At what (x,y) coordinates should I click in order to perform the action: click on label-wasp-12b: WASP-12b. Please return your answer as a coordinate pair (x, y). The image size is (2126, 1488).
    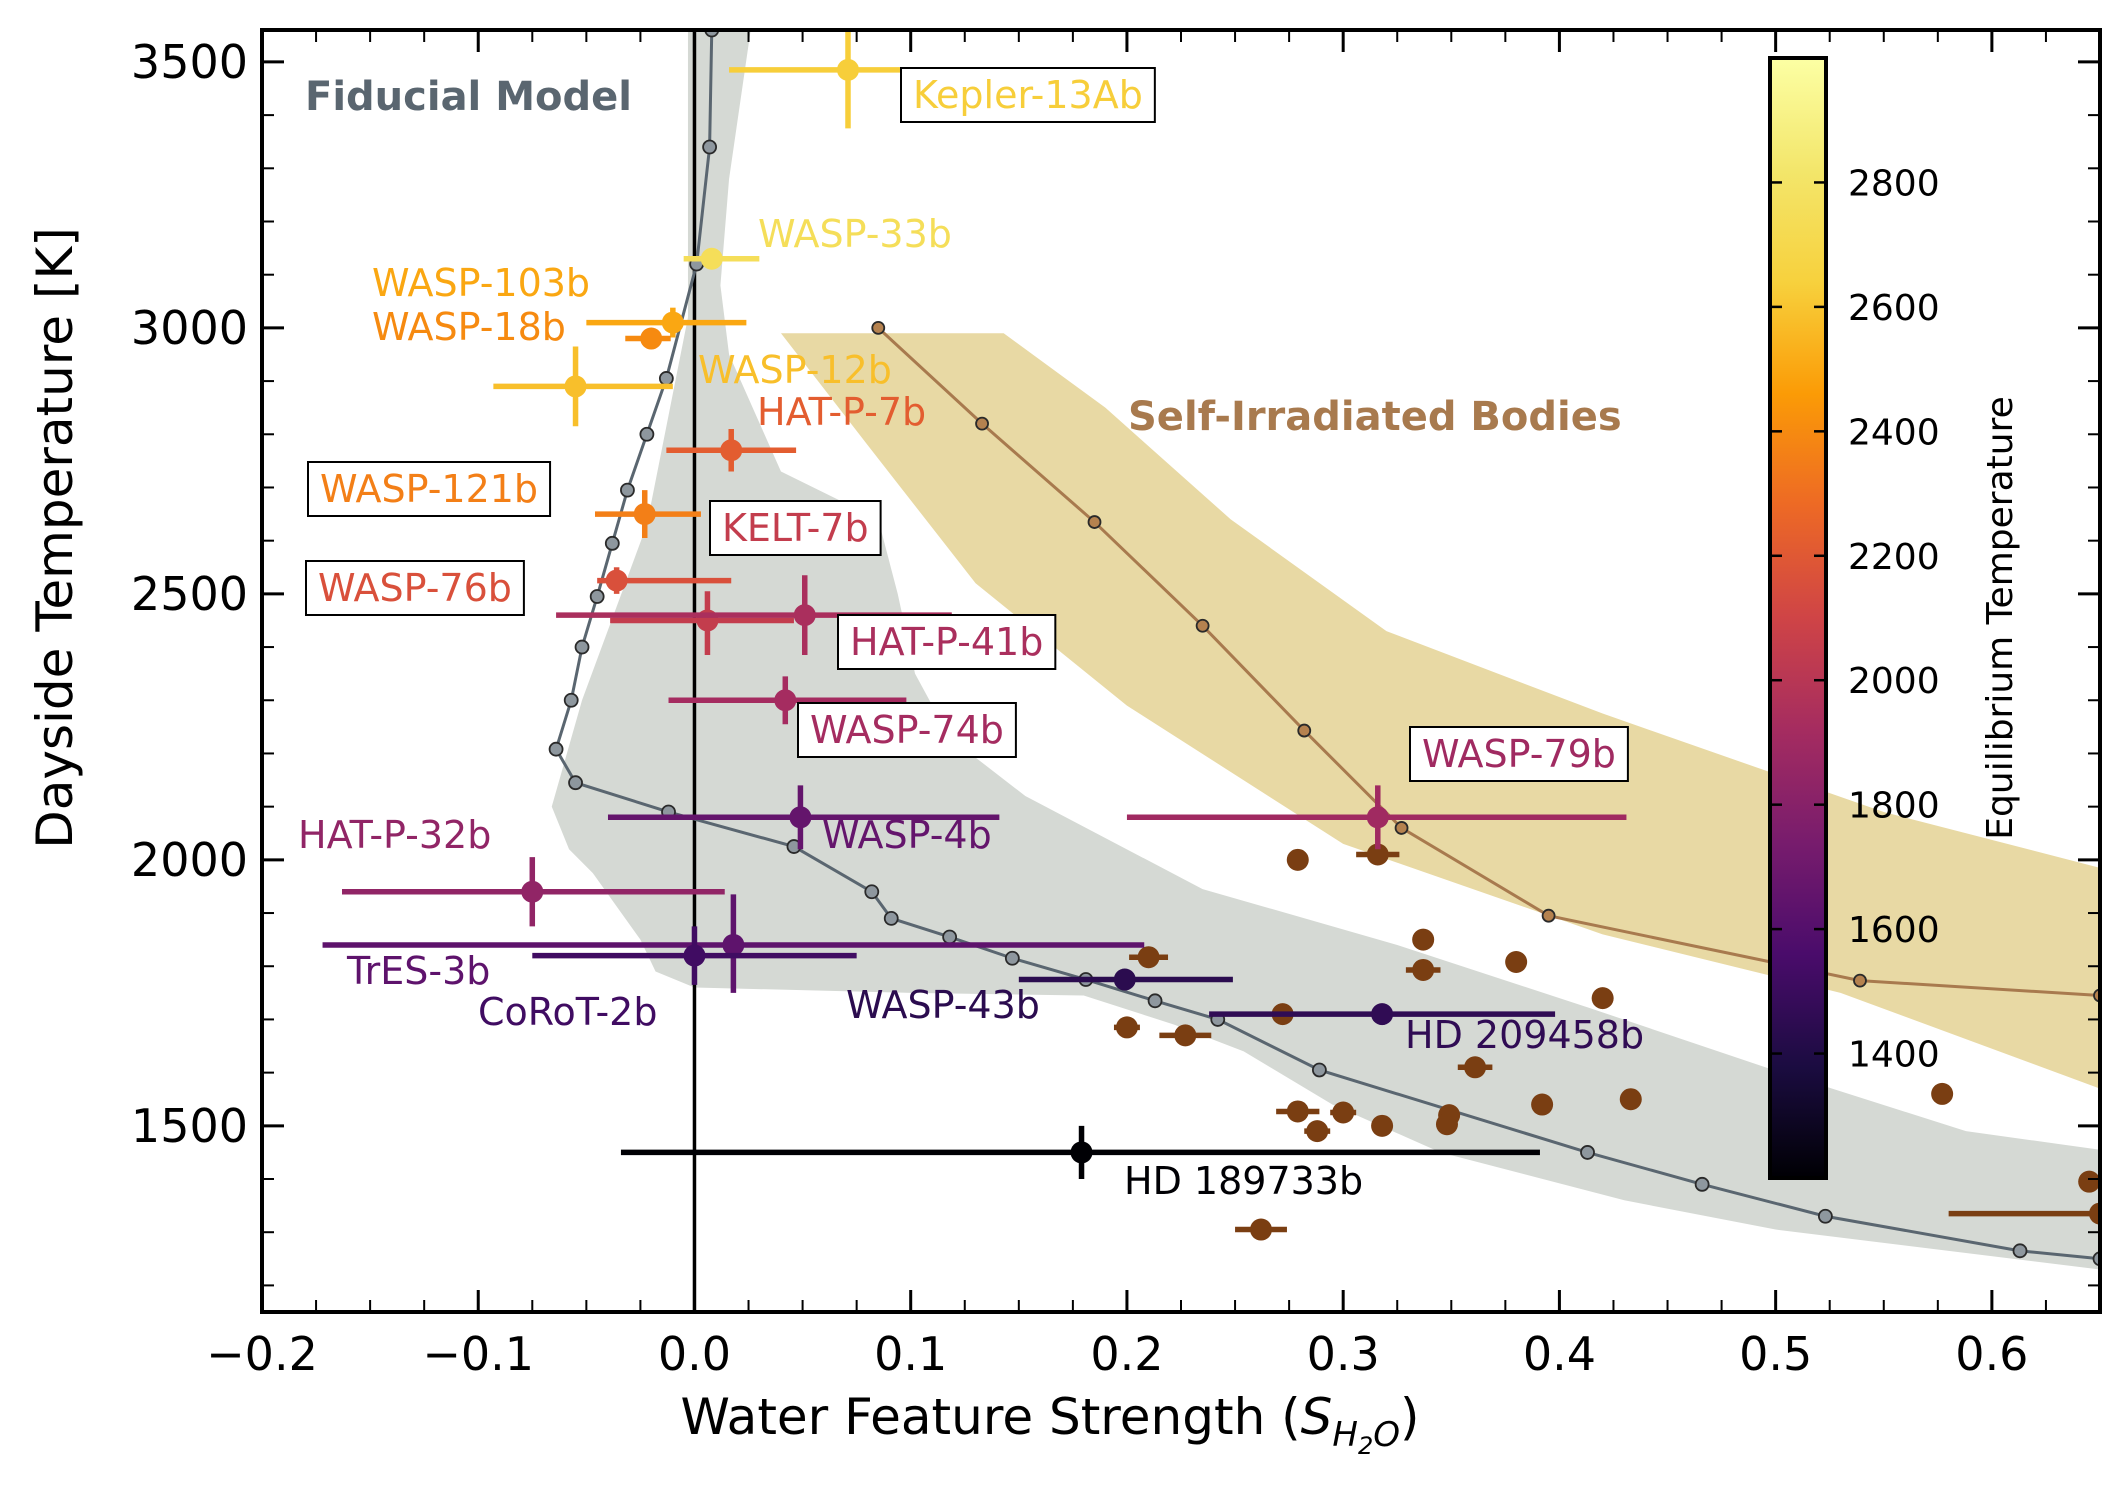
    Looking at the image, I should click on (795, 370).